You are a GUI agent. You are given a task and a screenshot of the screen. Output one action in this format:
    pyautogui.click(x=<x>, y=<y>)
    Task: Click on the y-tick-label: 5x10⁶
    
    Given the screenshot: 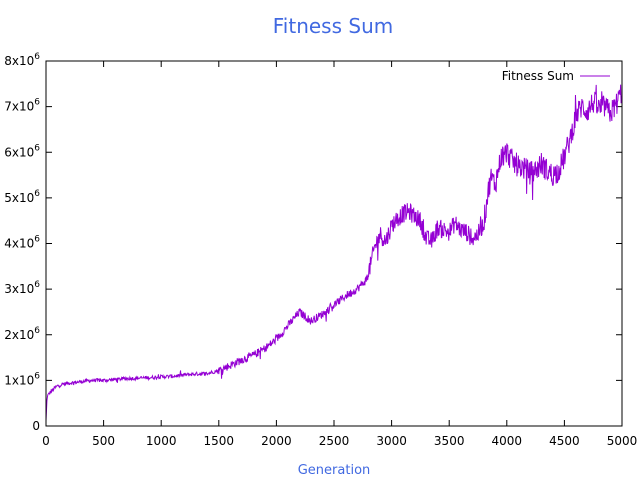 What is the action you would take?
    pyautogui.click(x=22, y=197)
    